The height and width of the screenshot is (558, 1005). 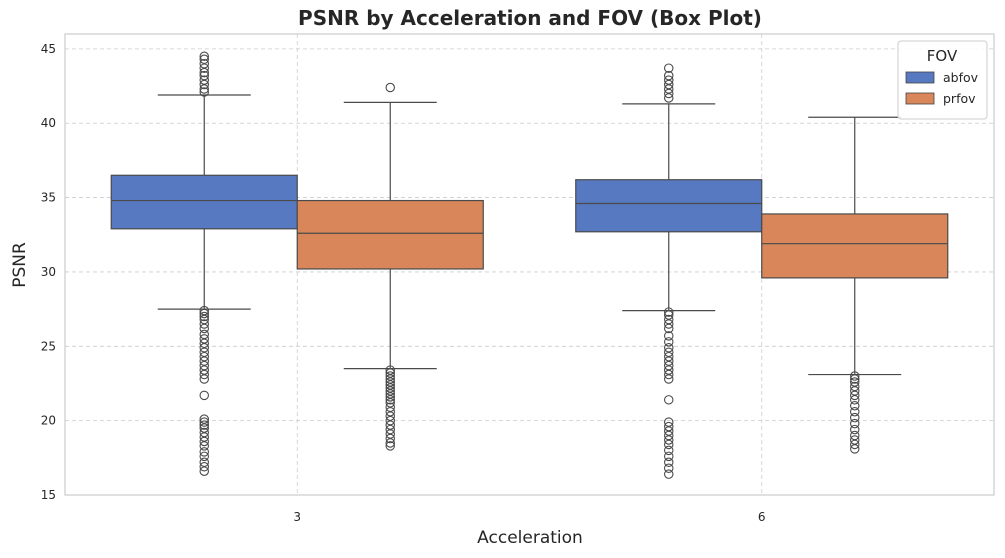 I want to click on legend-title: FOV, so click(x=942, y=56).